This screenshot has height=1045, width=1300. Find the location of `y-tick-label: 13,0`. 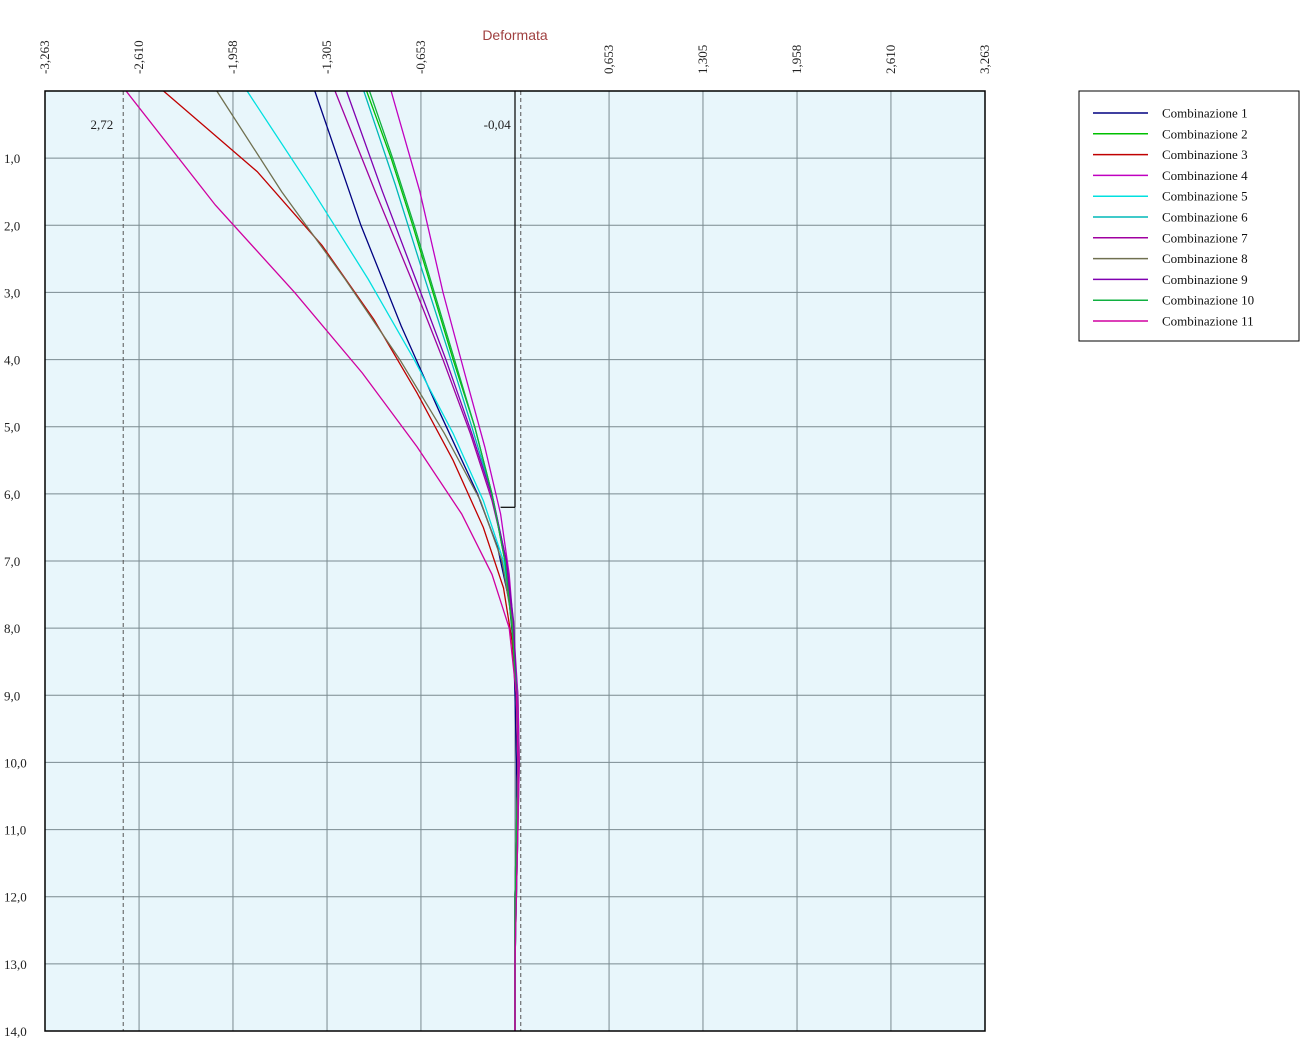

y-tick-label: 13,0 is located at coordinates (15, 964).